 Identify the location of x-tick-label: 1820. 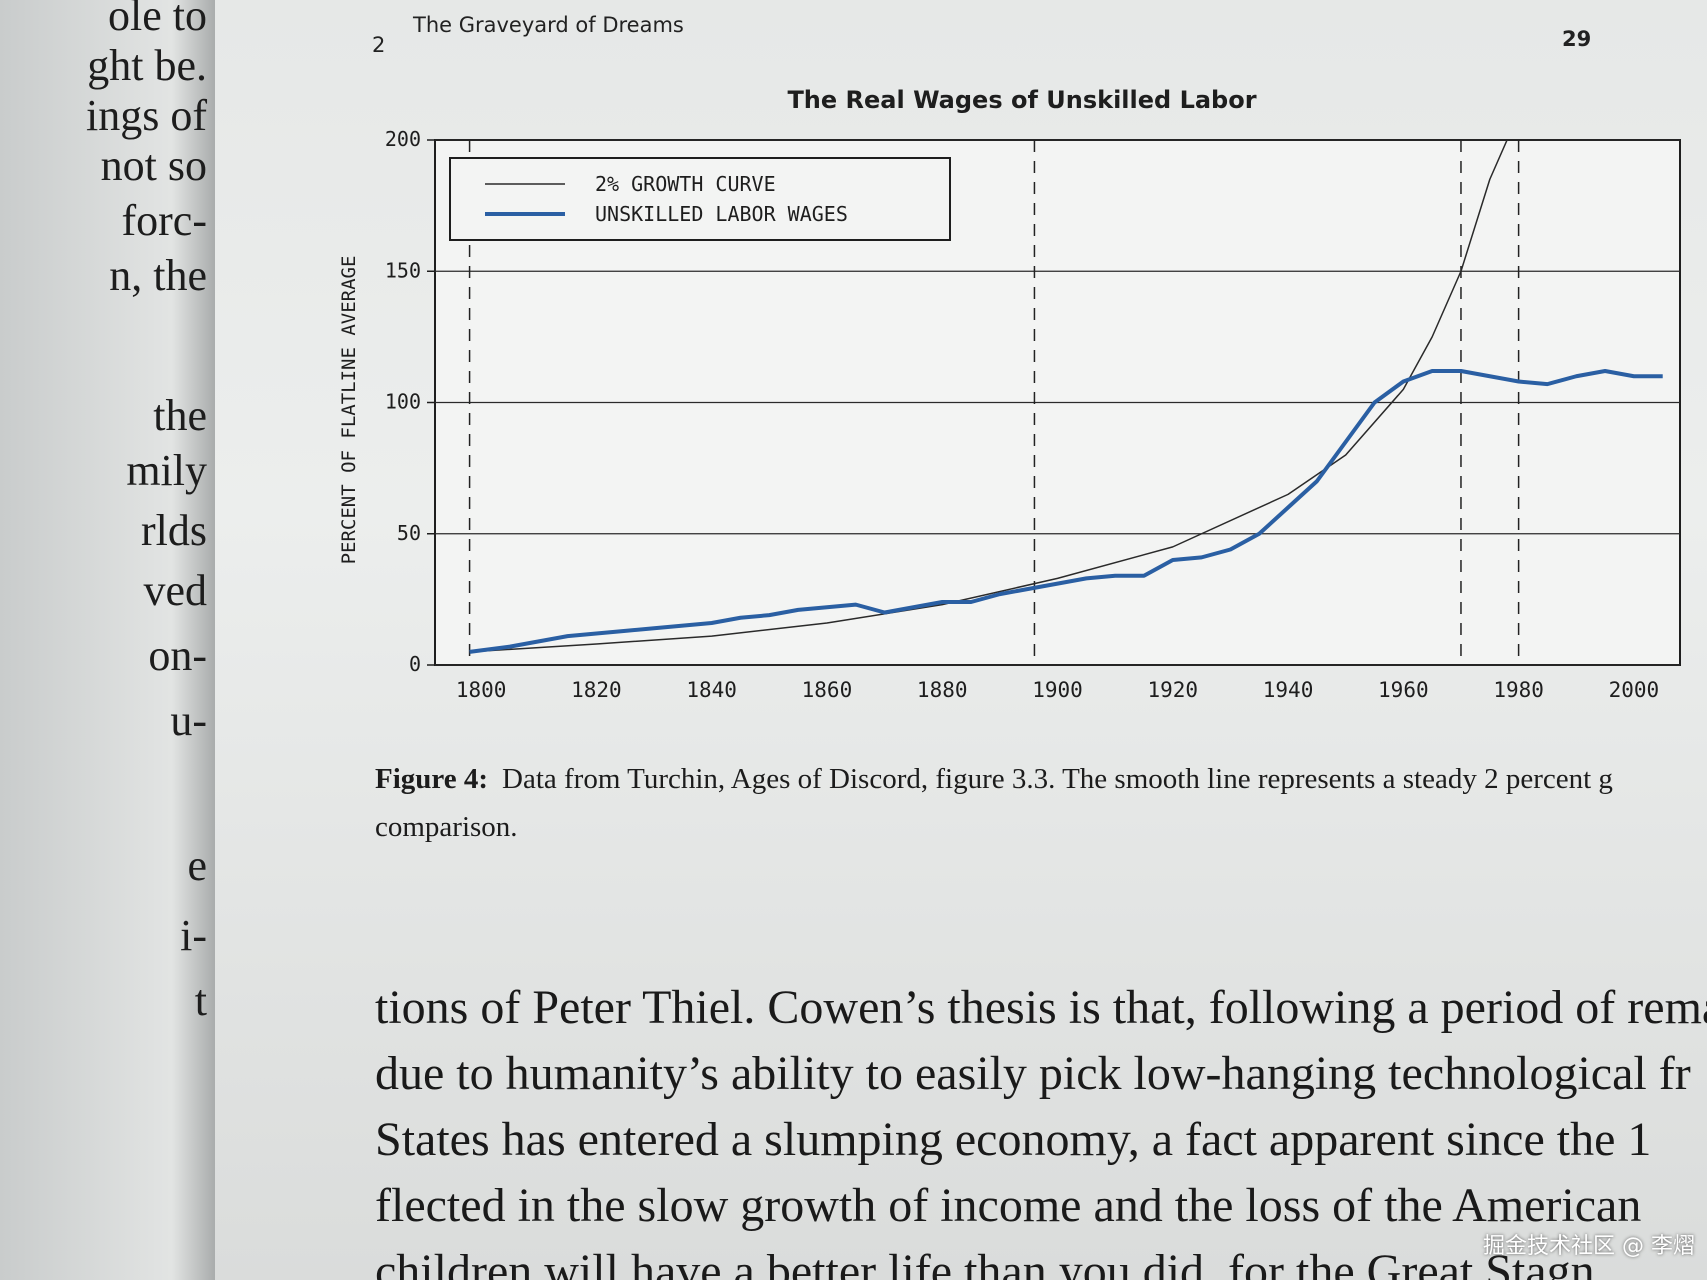
(596, 690).